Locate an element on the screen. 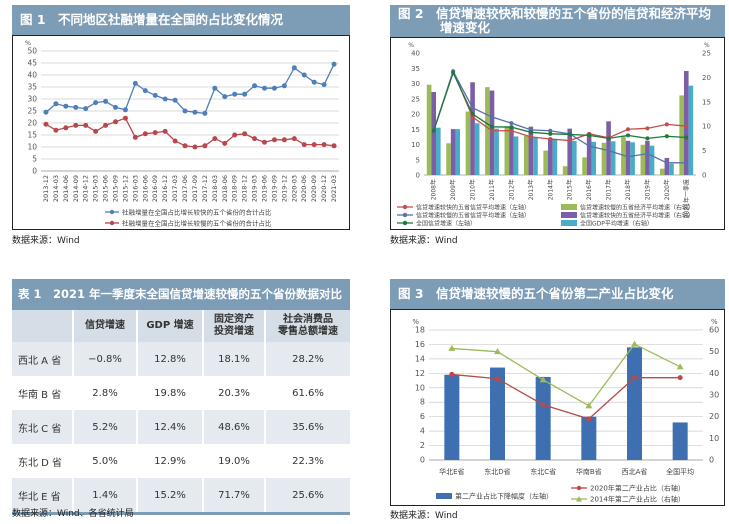 The width and height of the screenshot is (729, 524). y-left-tick-label: 35 is located at coordinates (32, 87).